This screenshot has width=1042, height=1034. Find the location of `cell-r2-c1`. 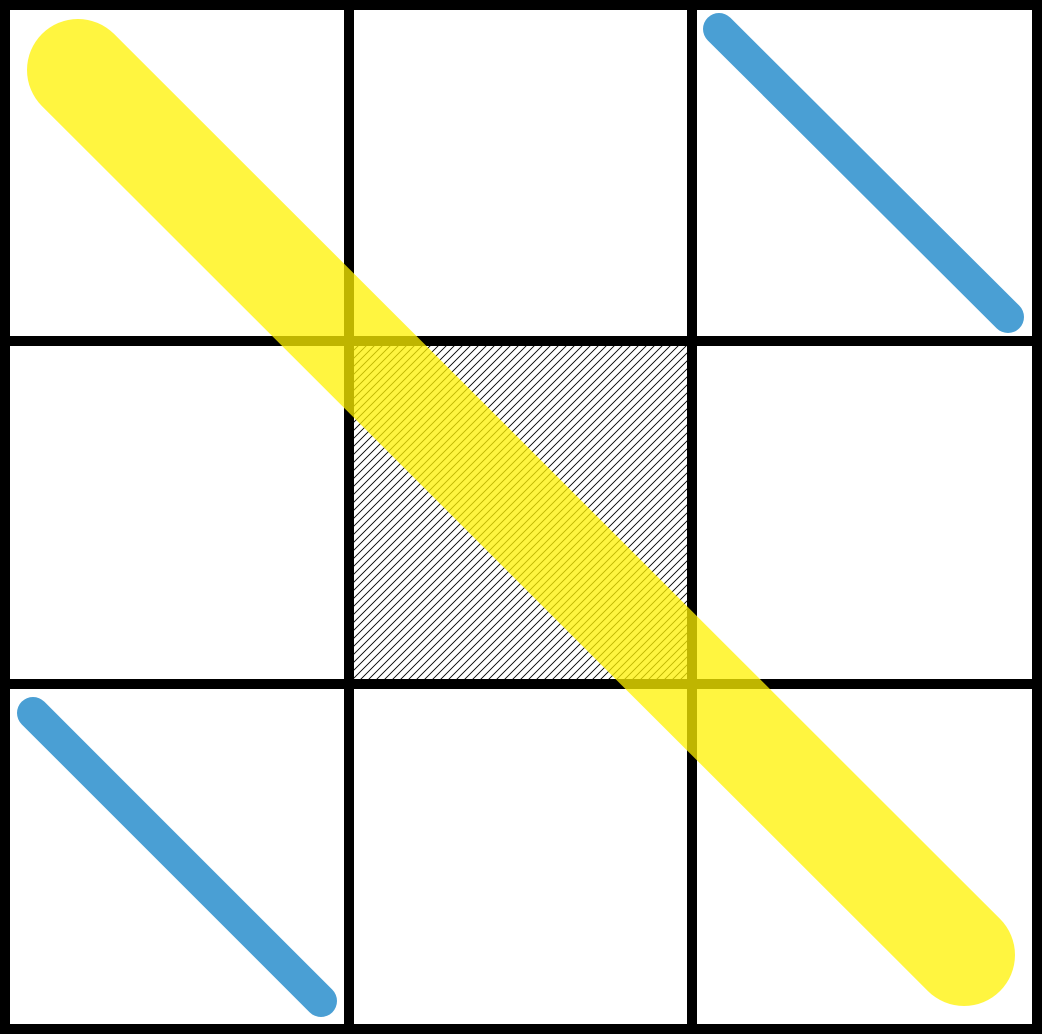

cell-r2-c1 is located at coordinates (520, 856).